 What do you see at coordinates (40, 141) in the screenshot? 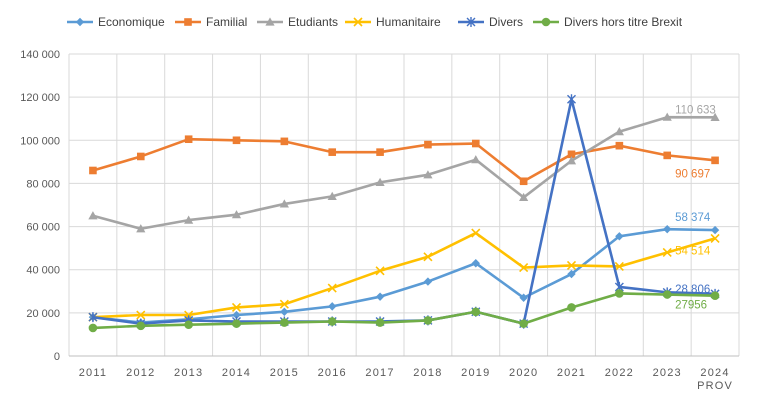
I see `y-tick-label: 100 000` at bounding box center [40, 141].